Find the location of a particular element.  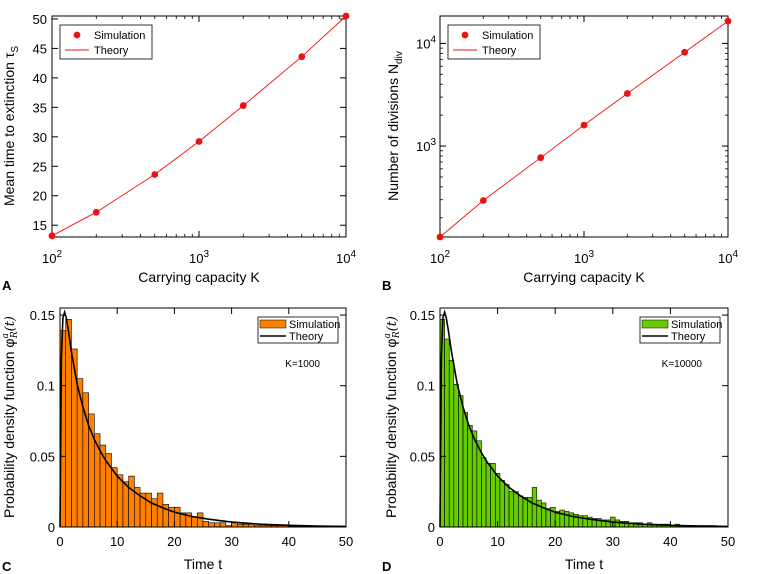

panel-d-x-tick-label: 20 is located at coordinates (555, 541).